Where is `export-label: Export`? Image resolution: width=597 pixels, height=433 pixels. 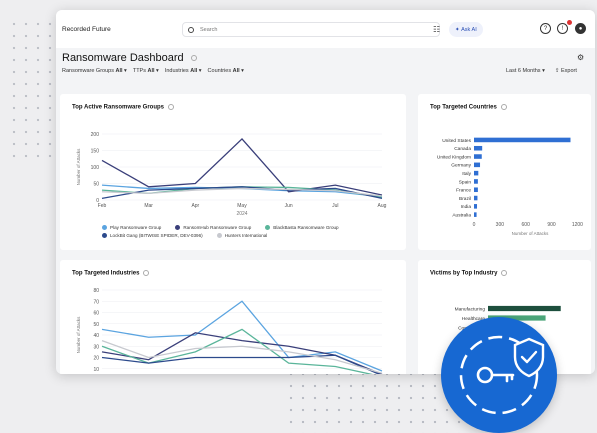 export-label: Export is located at coordinates (568, 71).